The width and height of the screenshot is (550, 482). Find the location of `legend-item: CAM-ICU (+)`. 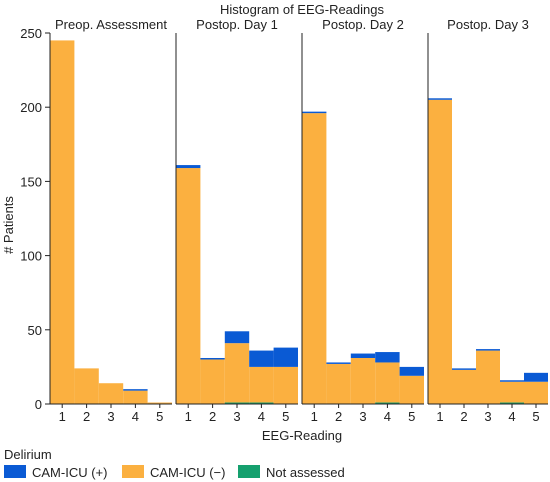

legend-item: CAM-ICU (+) is located at coordinates (55, 472).